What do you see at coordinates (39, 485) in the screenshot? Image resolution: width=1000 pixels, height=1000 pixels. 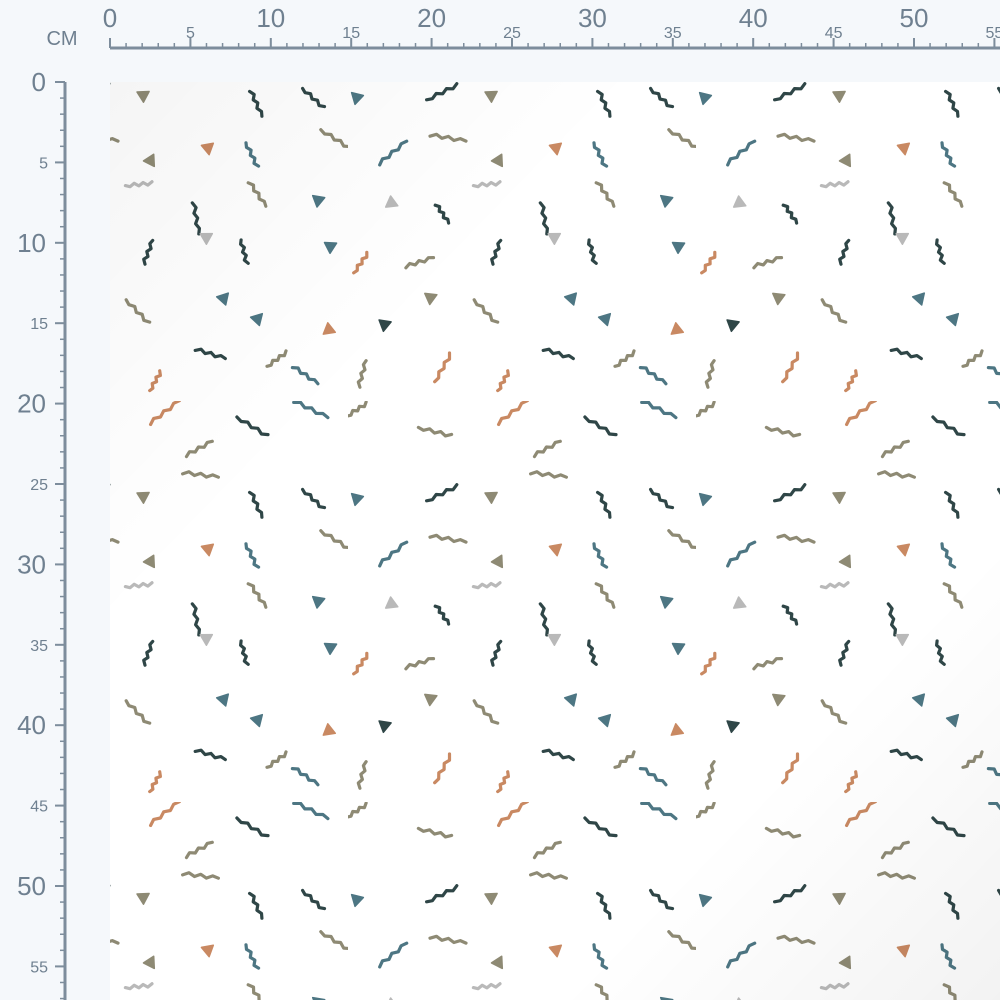 I see `y-tick-label: 25` at bounding box center [39, 485].